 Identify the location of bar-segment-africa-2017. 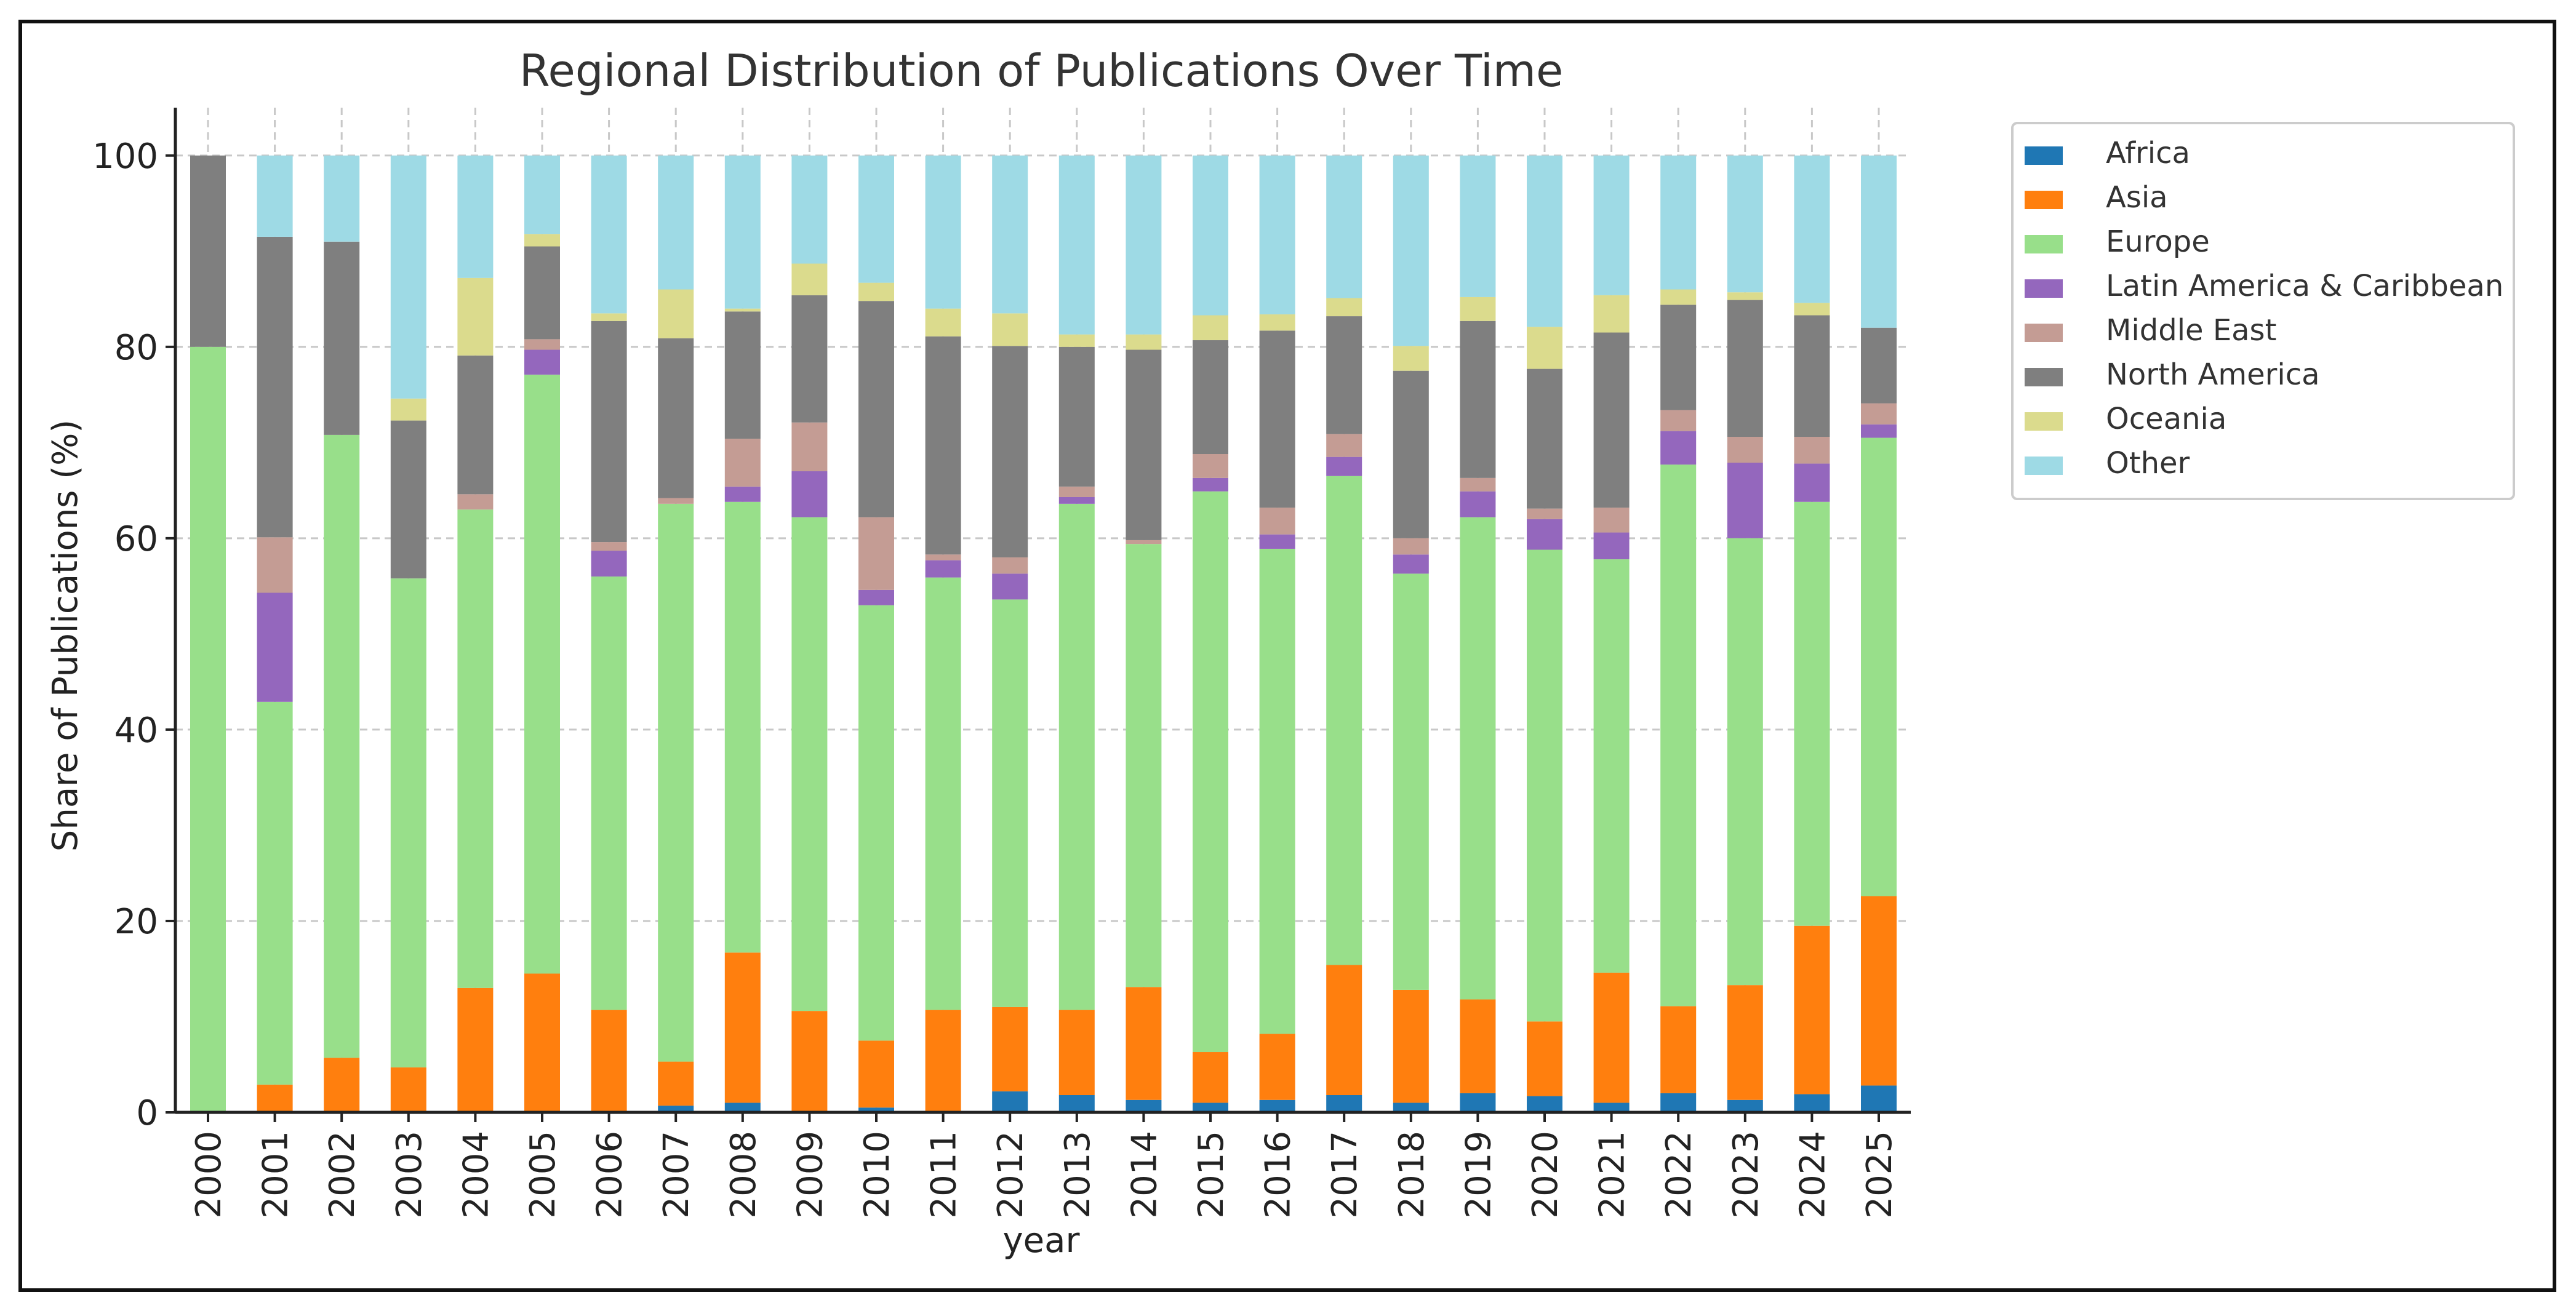
(1344, 1103).